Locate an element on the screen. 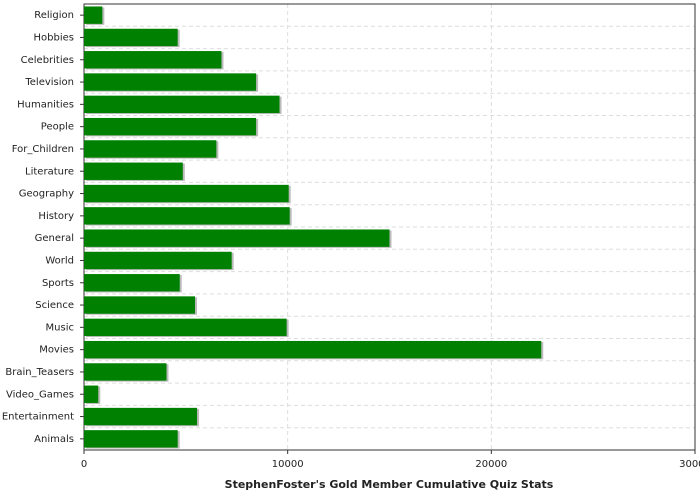 This screenshot has width=700, height=500. y-tick-label: Geography is located at coordinates (46, 194).